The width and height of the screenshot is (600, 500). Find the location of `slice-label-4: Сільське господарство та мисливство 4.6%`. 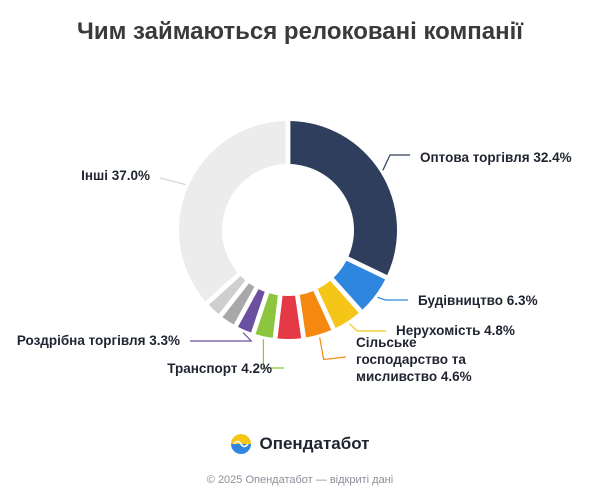

slice-label-4: Сільське господарство та мисливство 4.6% is located at coordinates (414, 359).